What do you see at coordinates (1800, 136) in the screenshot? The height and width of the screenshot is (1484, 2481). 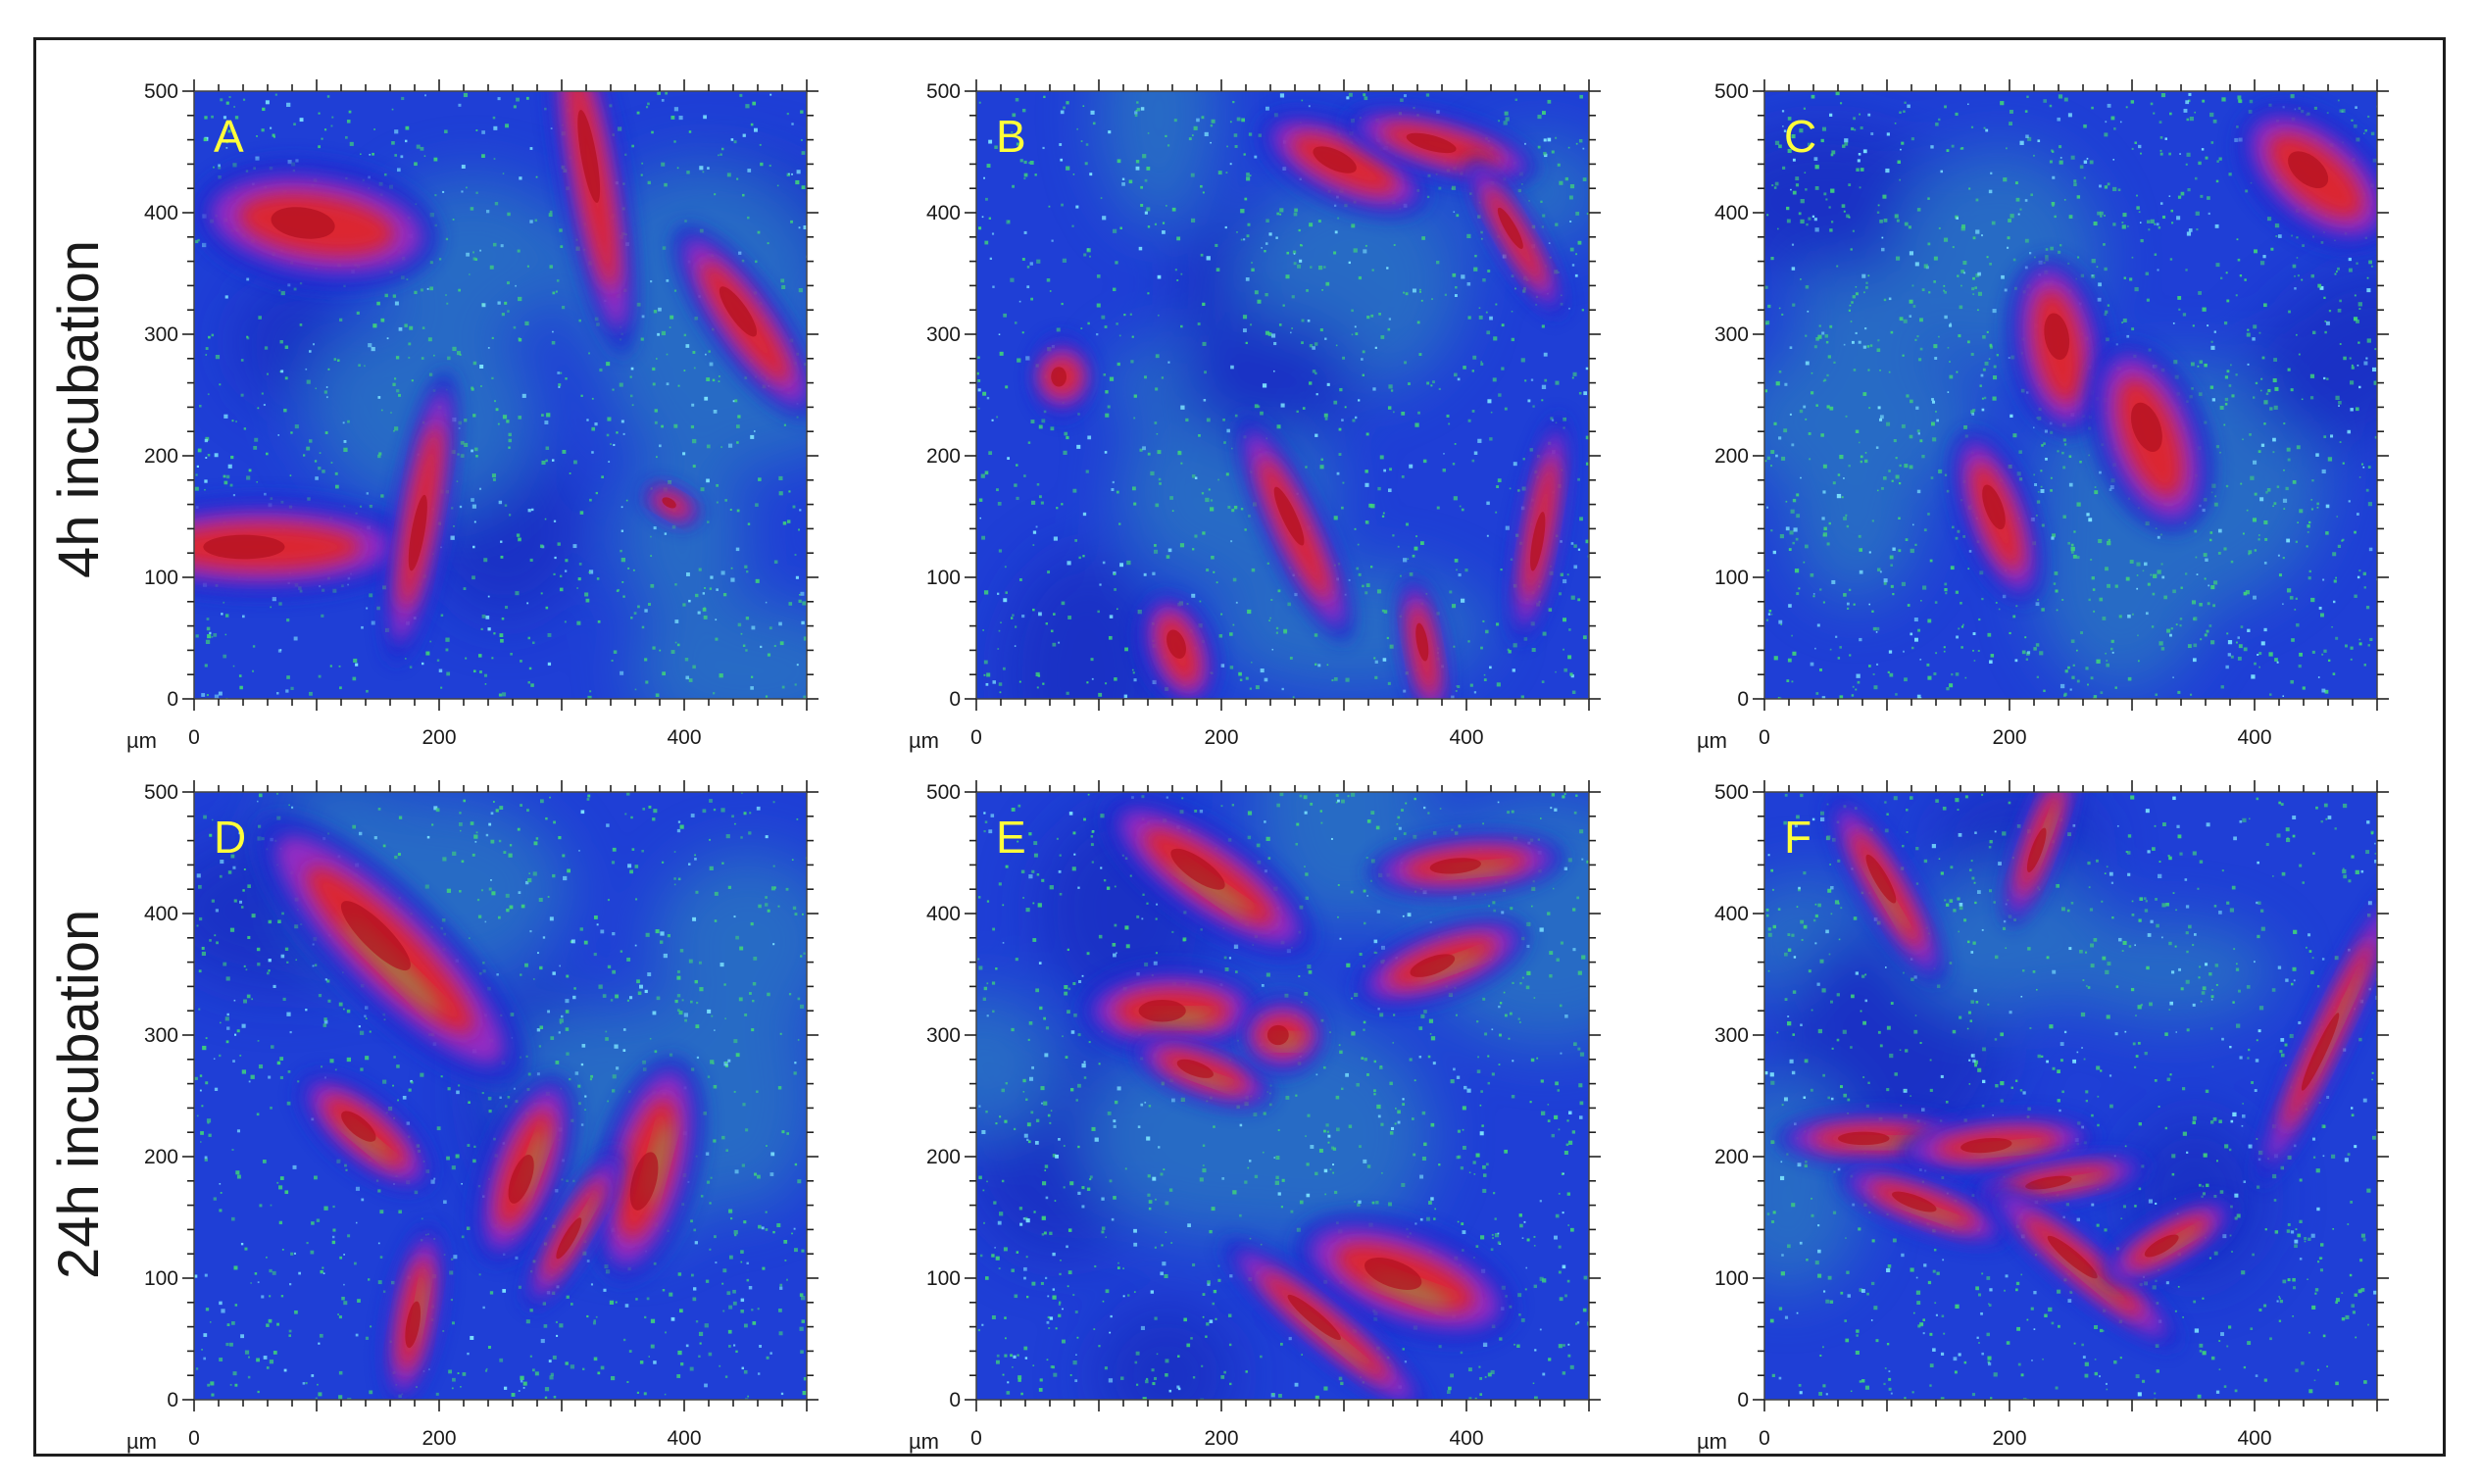 I see `panel-letter: C` at bounding box center [1800, 136].